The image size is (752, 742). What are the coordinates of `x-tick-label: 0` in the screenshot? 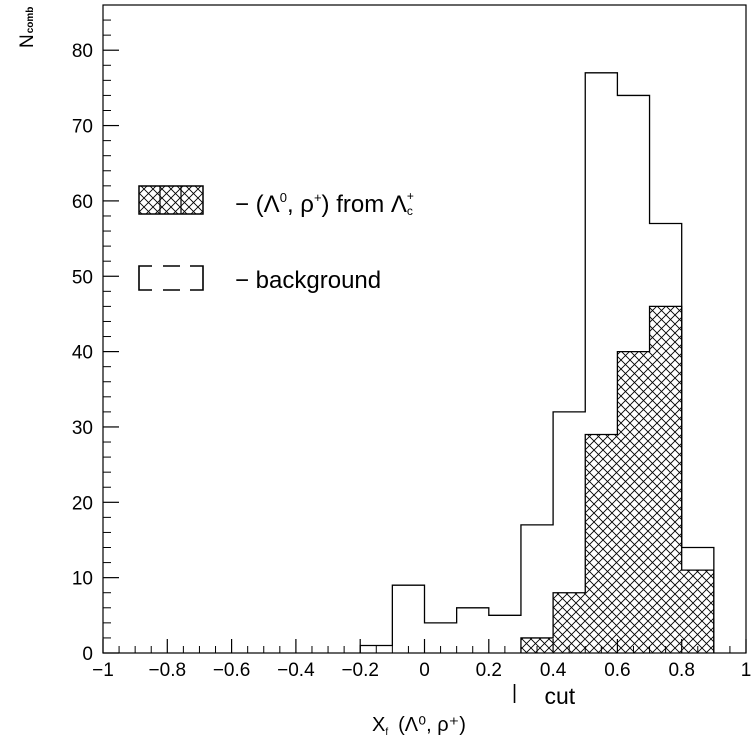 It's located at (424, 670).